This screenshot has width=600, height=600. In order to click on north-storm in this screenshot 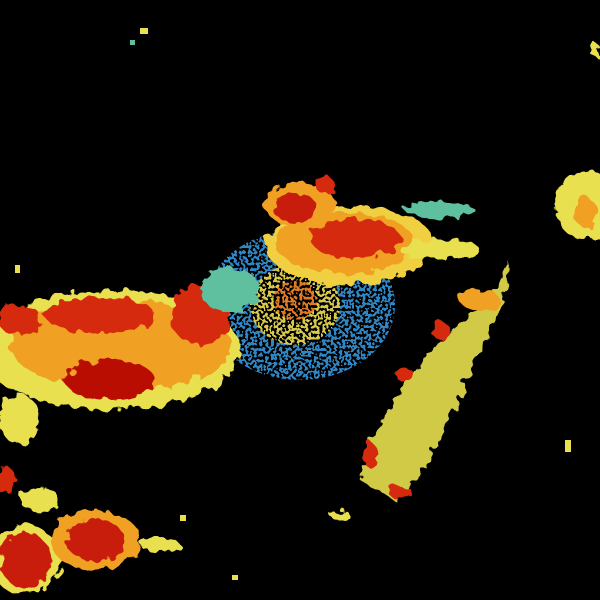, I will do `click(372, 231)`.